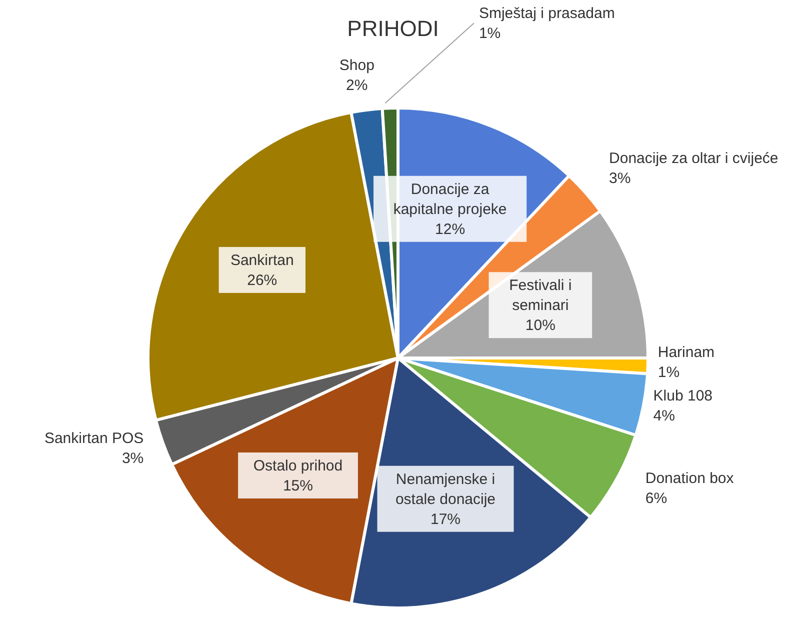 This screenshot has height=618, width=800. I want to click on slice-label: Nenamjenske i ostale donacije, so click(445, 489).